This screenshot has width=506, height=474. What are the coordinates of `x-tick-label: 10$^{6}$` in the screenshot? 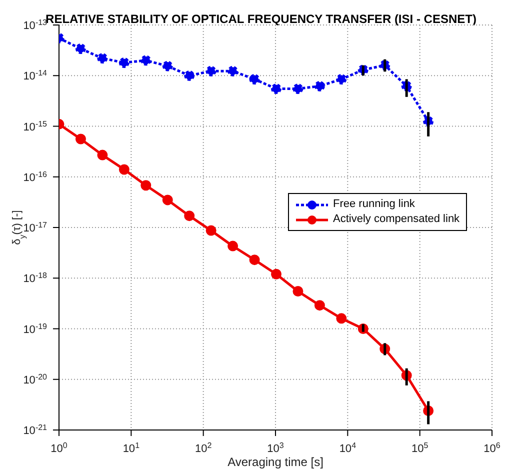 It's located at (492, 447).